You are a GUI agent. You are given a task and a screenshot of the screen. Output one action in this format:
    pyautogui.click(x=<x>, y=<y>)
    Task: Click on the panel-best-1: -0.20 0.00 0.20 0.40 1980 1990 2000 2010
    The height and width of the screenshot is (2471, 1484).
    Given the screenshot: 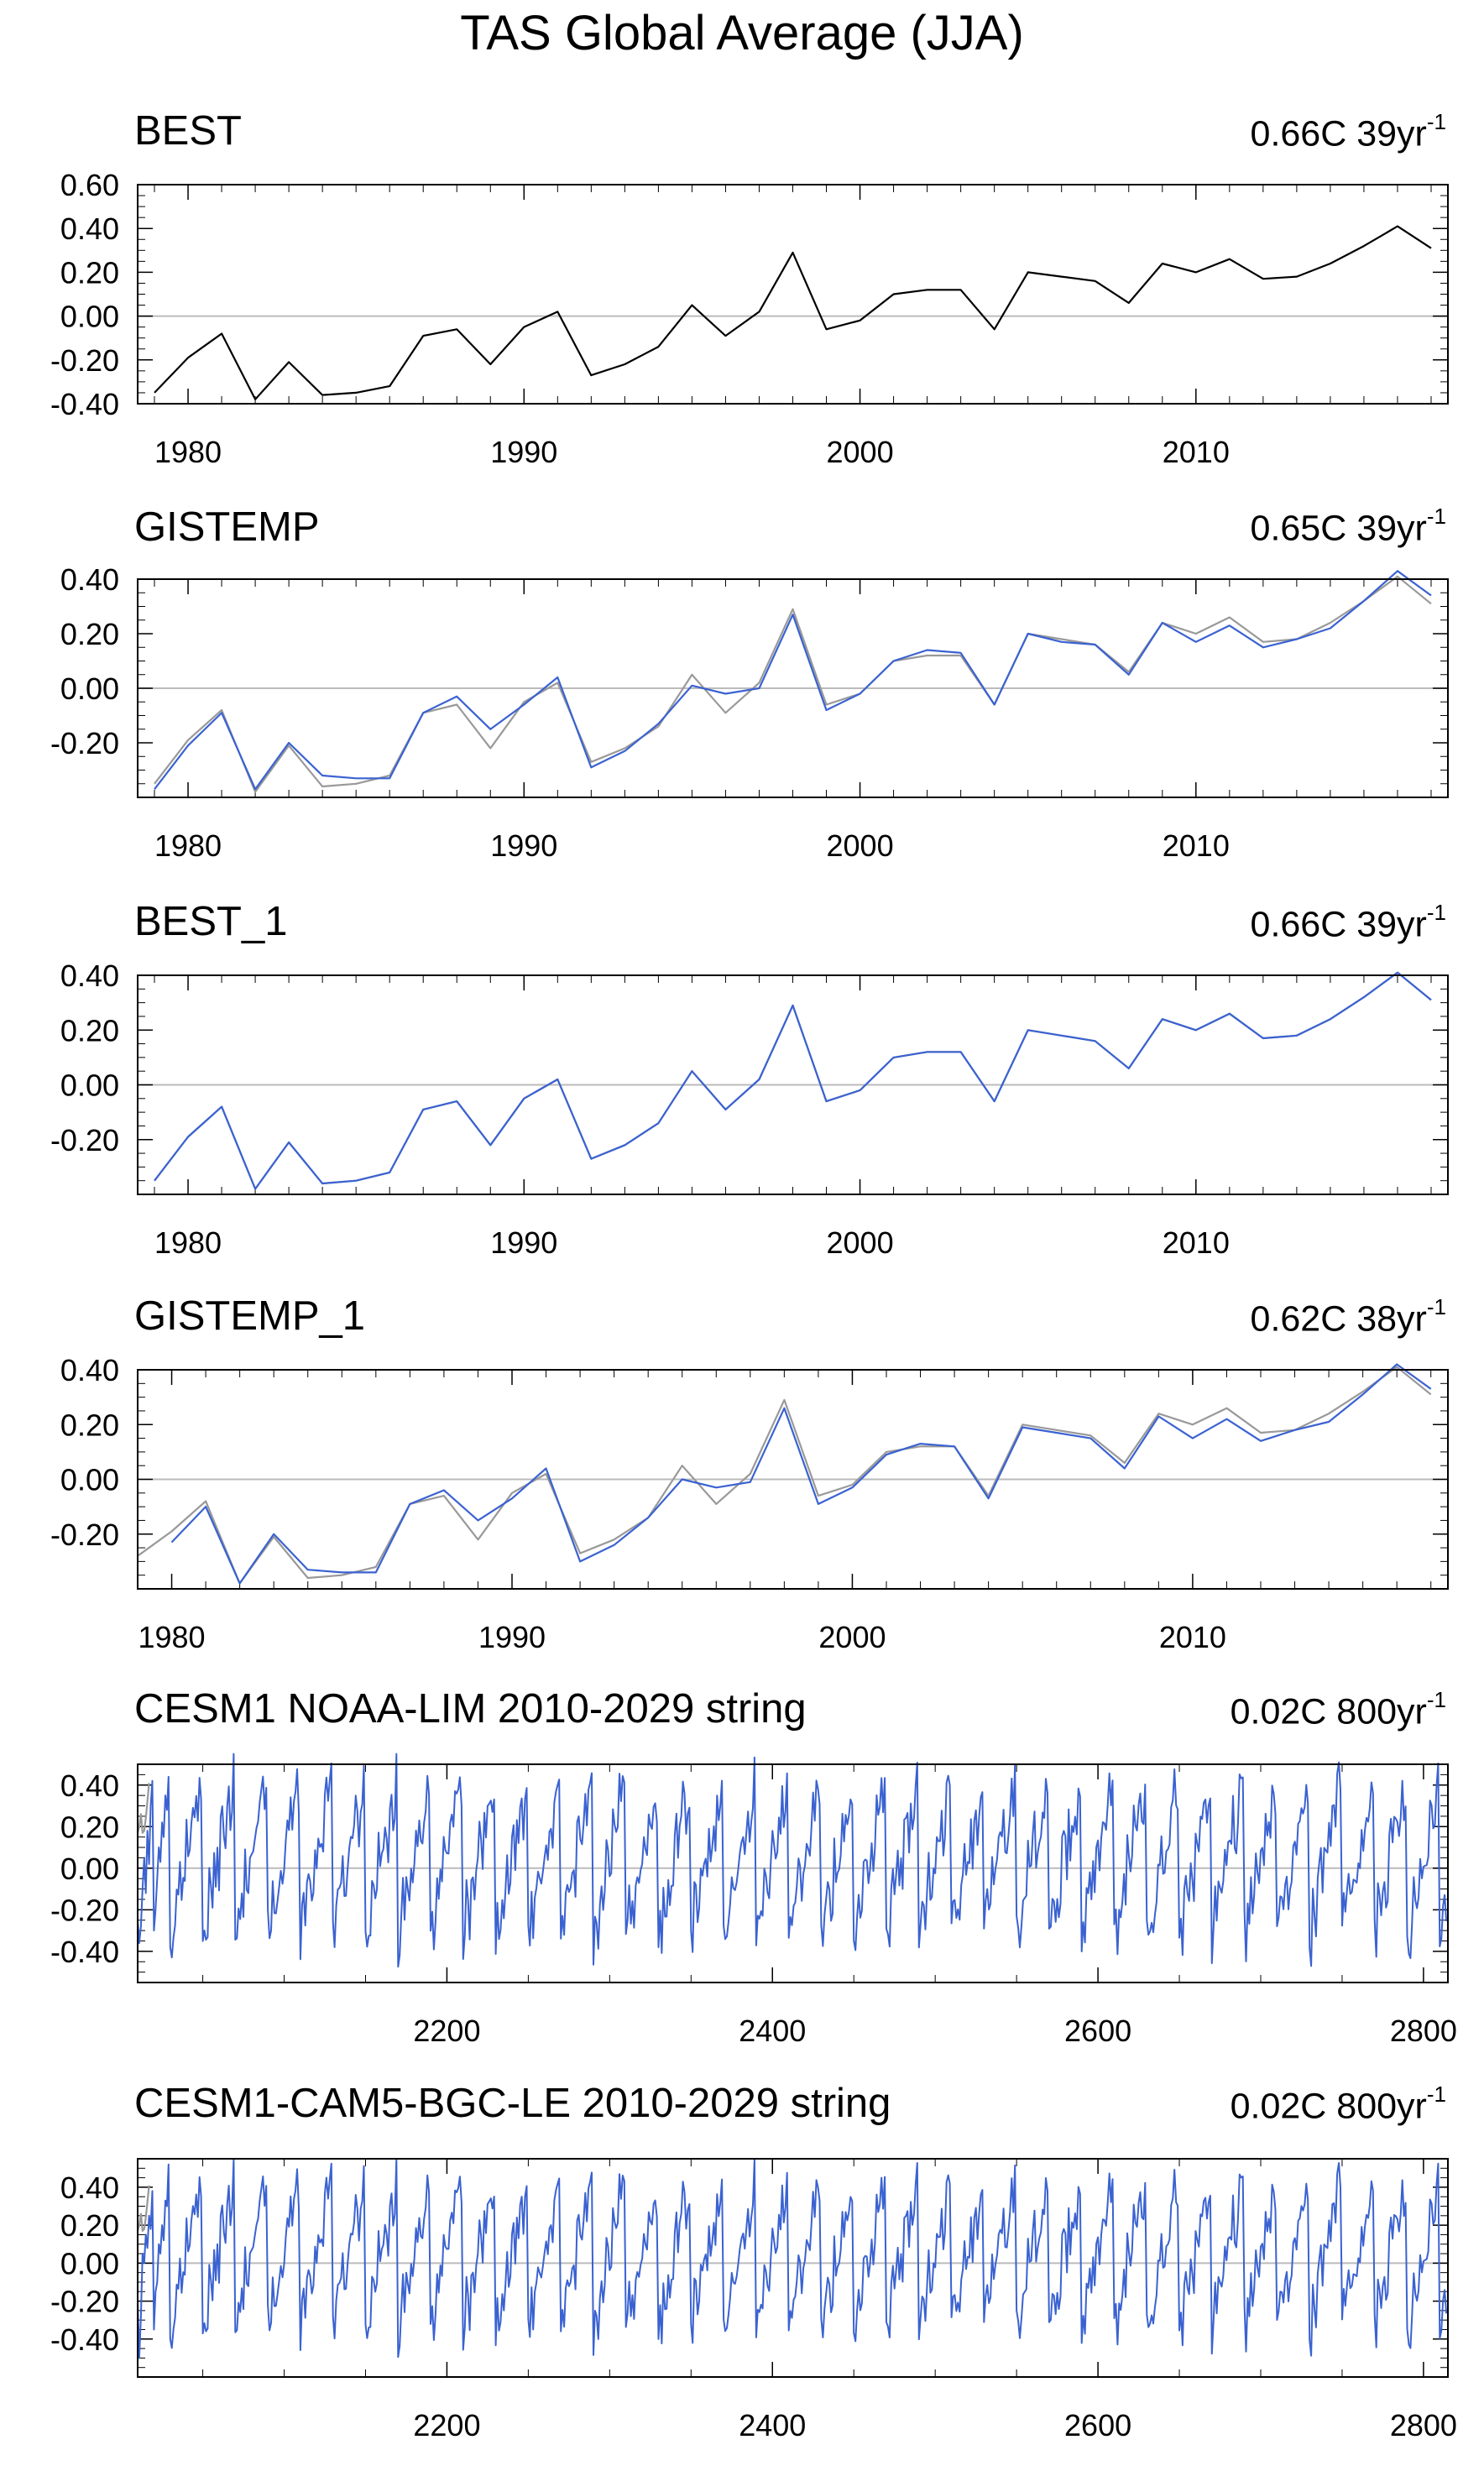 What is the action you would take?
    pyautogui.click(x=749, y=1109)
    